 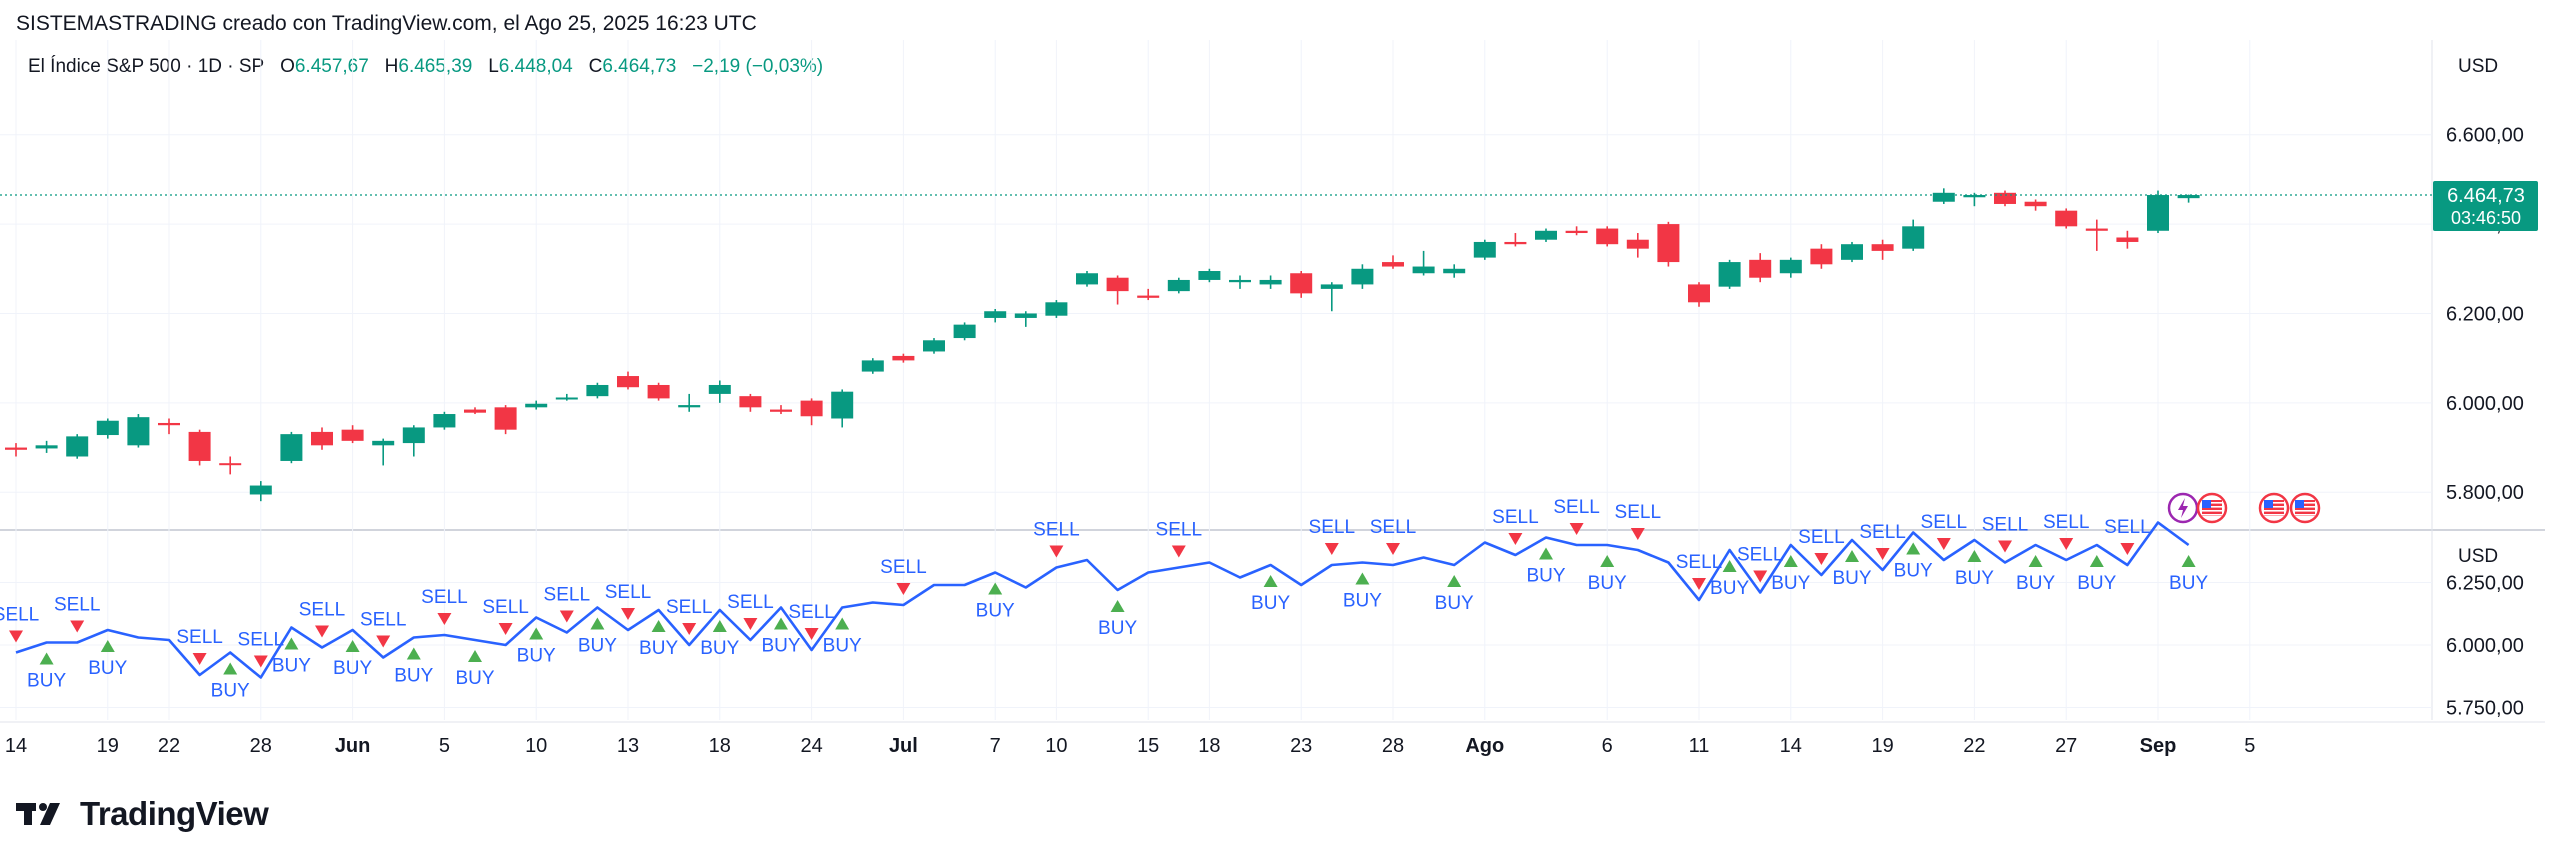 What do you see at coordinates (1484, 746) in the screenshot?
I see `time-tick-label: Ago` at bounding box center [1484, 746].